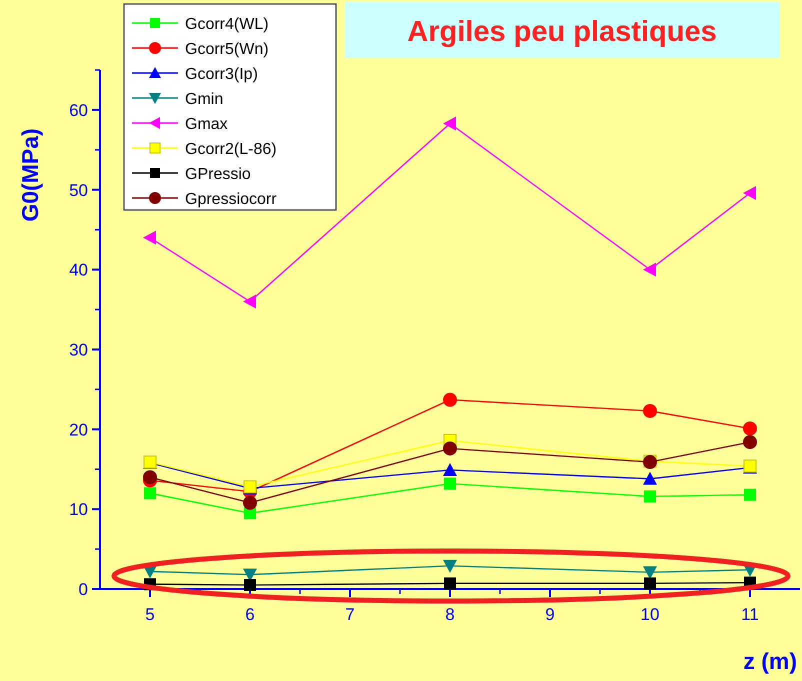  I want to click on legend-label: Gcorr2(L-86), so click(231, 149).